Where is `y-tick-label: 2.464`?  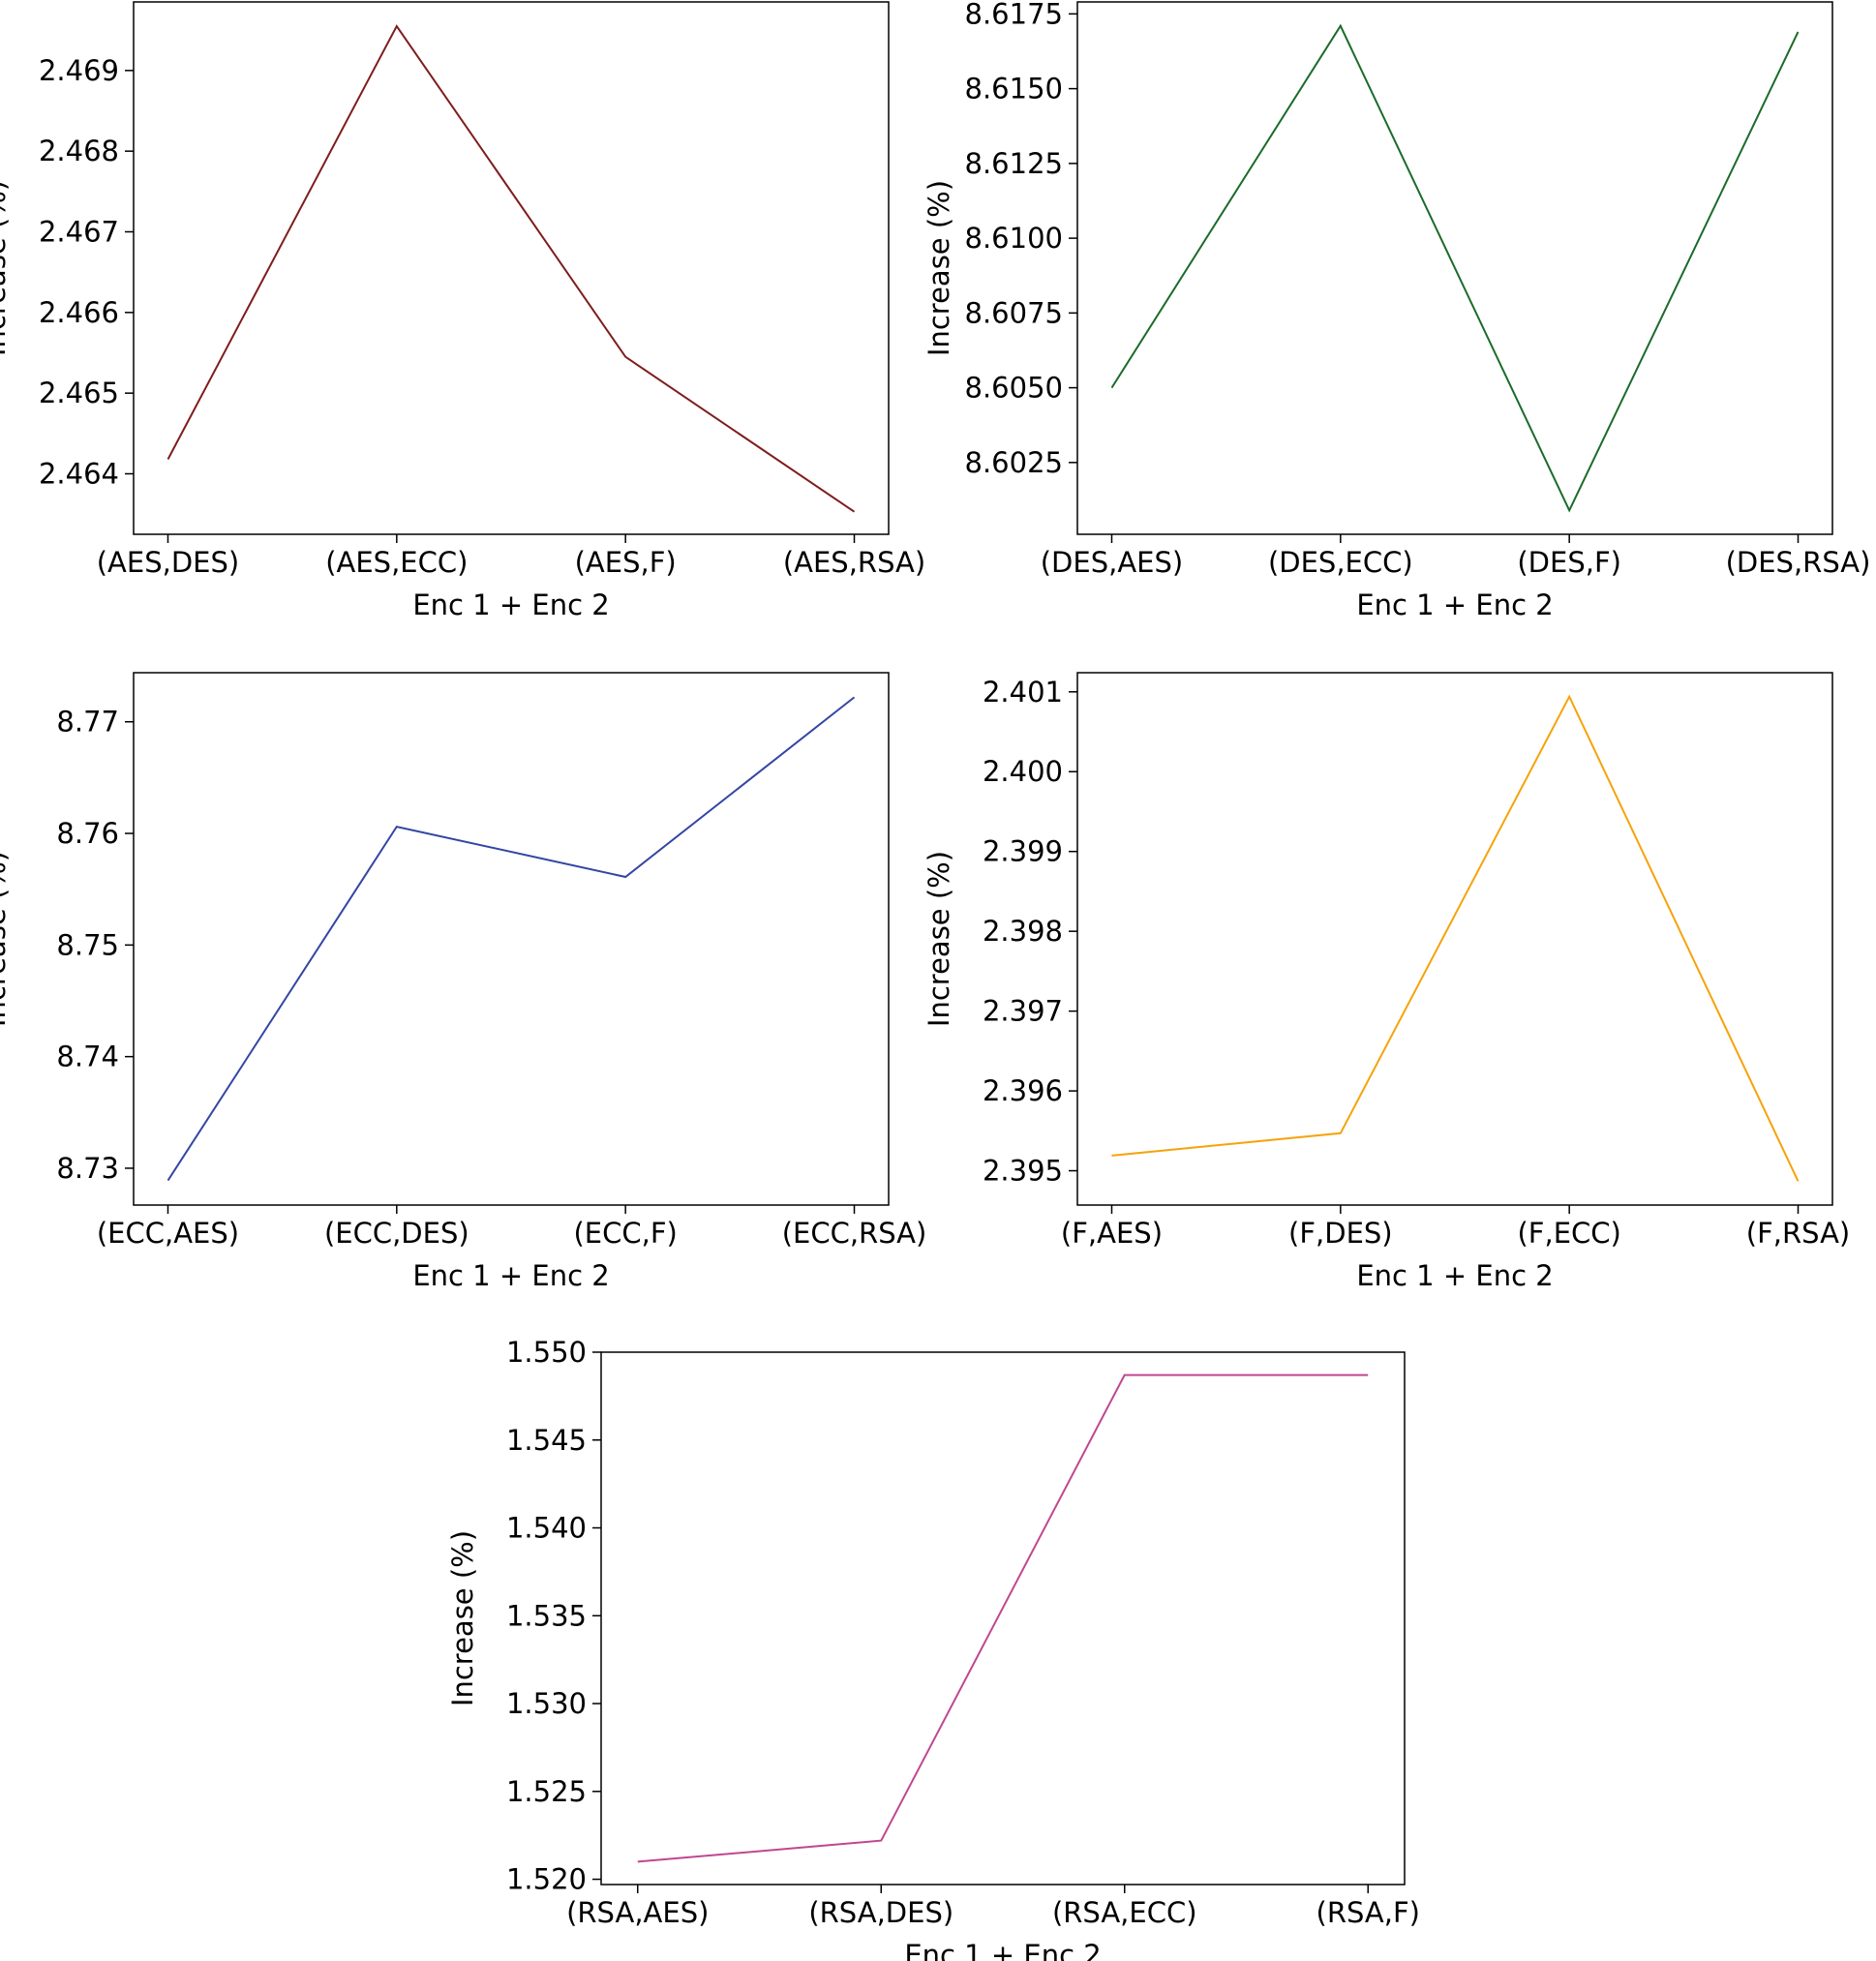
y-tick-label: 2.464 is located at coordinates (79, 474).